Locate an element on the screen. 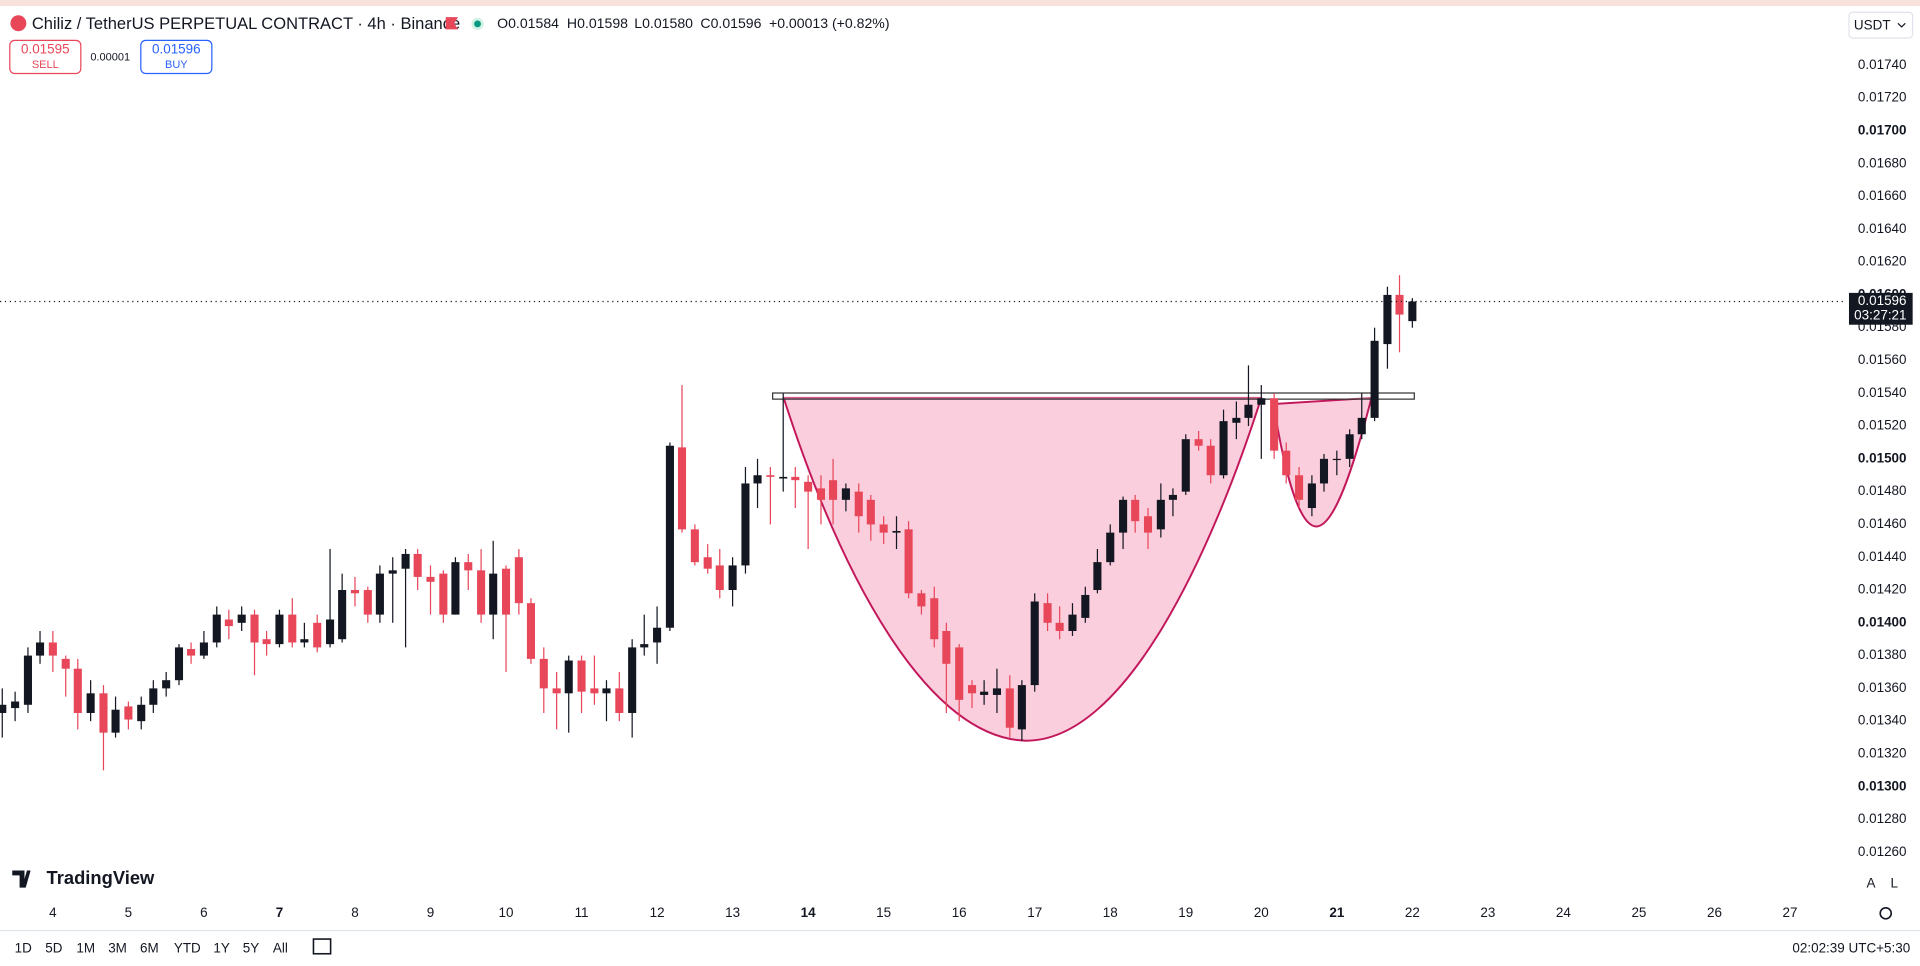  timeframe-button: 6M is located at coordinates (149, 947).